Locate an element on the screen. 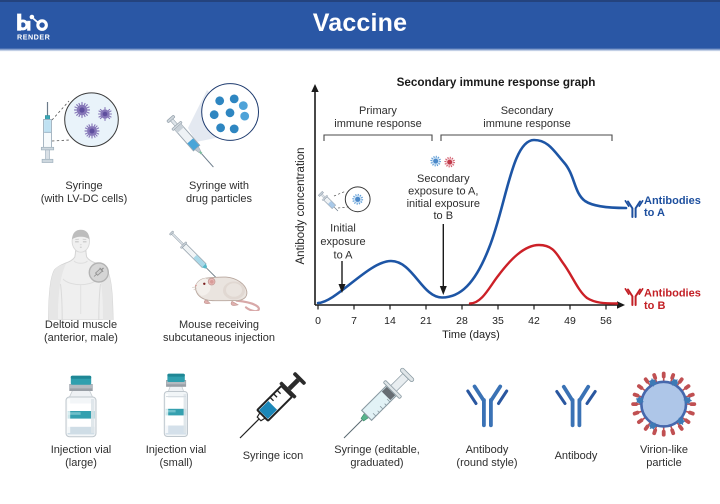 The height and width of the screenshot is (504, 720). svg-text: Time (days) is located at coordinates (471, 335).